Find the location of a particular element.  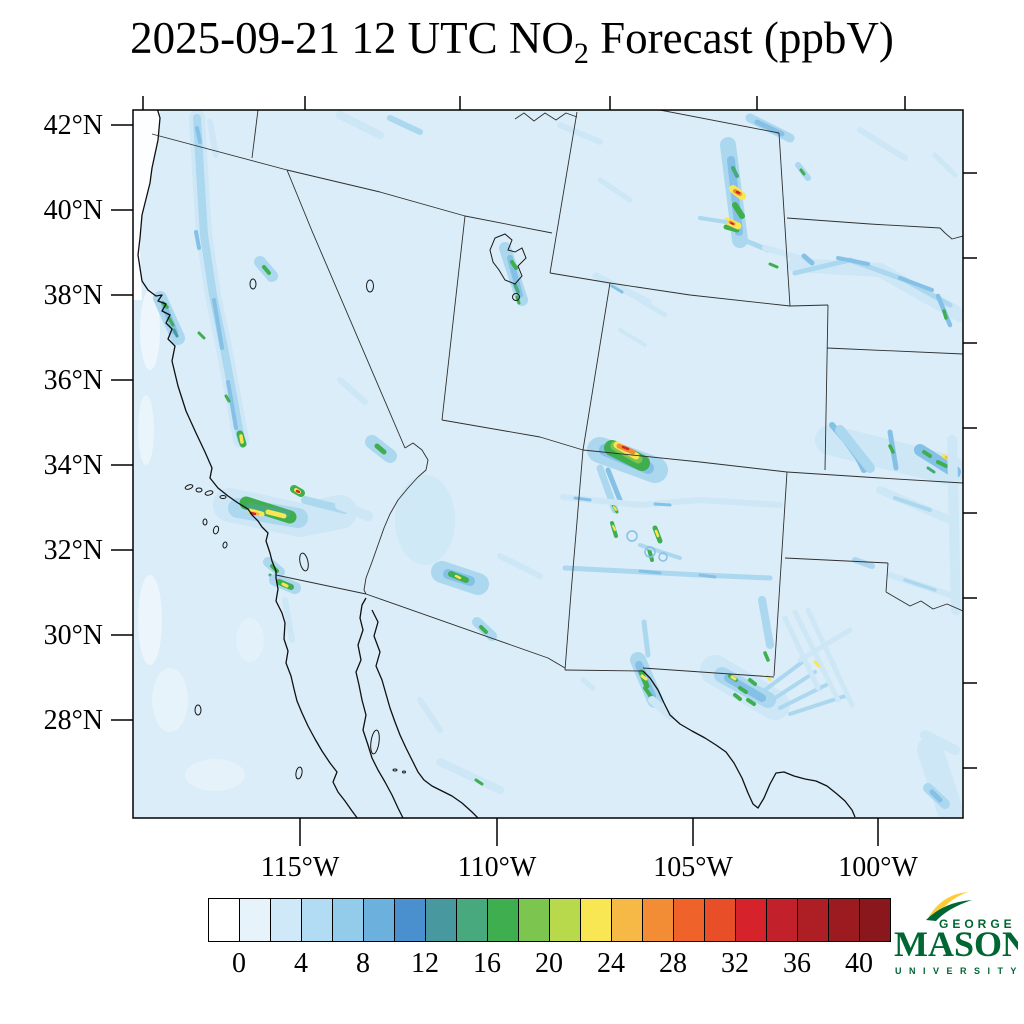

logo-university: U N I V E R S I T Y is located at coordinates (956, 971).